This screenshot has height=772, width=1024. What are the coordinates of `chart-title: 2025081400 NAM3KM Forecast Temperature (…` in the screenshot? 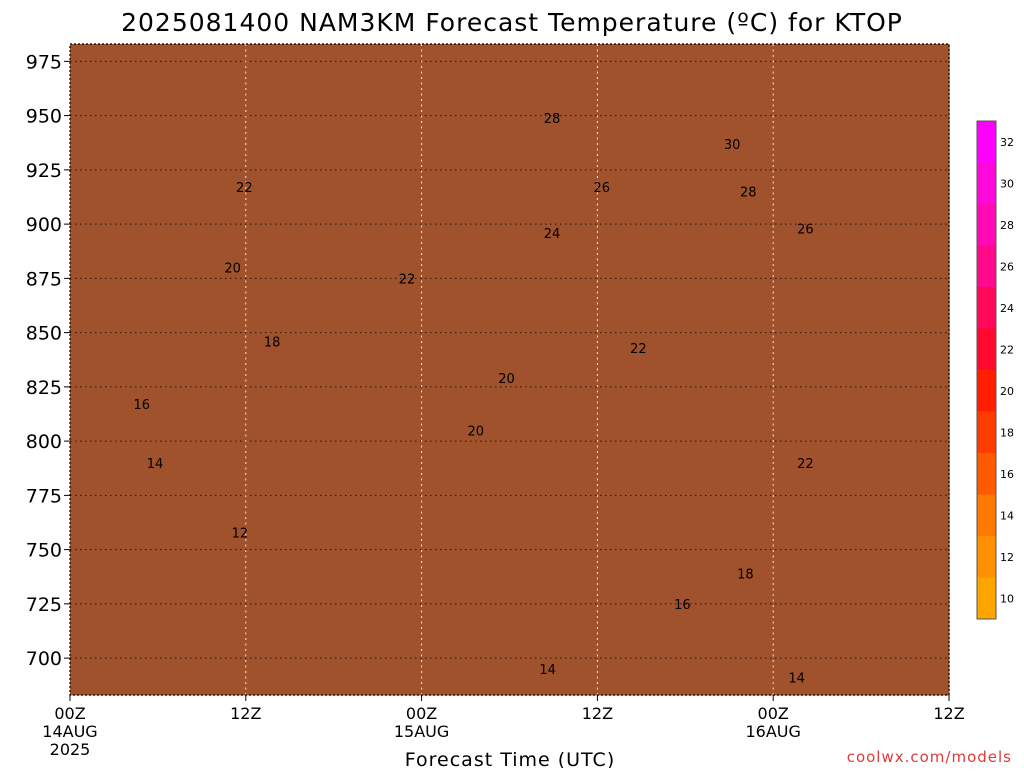 It's located at (512, 22).